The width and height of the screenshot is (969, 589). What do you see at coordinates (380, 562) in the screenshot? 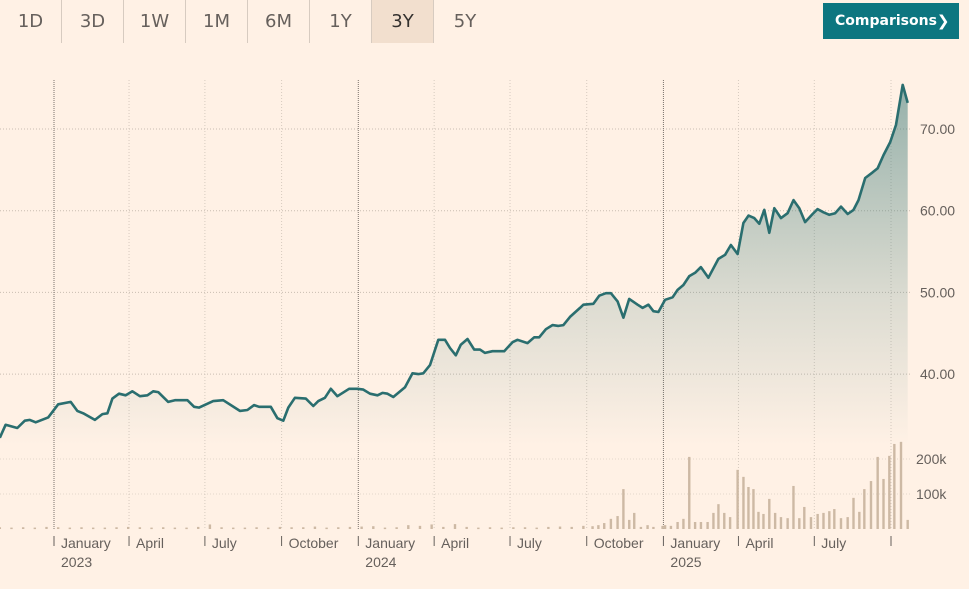
I see `x-year-label: 2024` at bounding box center [380, 562].